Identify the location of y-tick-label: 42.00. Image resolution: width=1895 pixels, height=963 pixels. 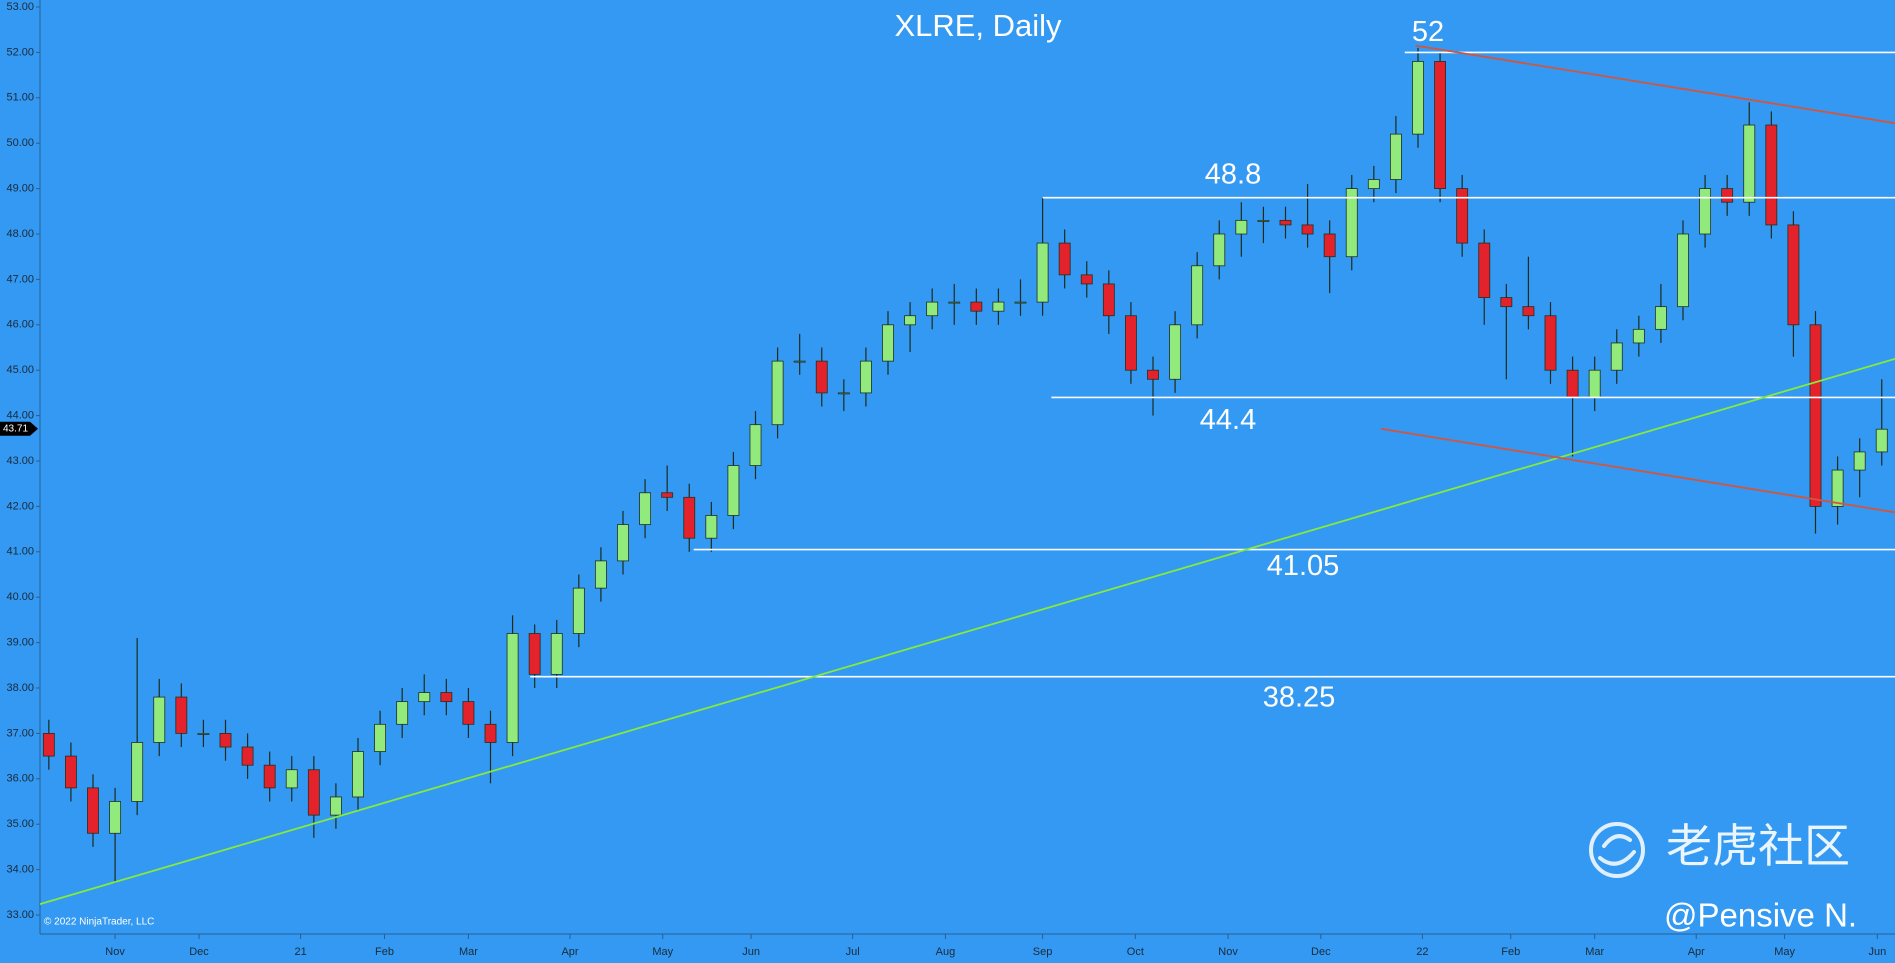
(20, 506).